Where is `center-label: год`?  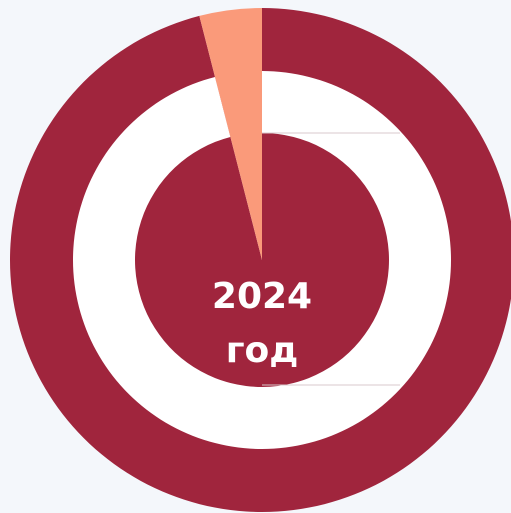
center-label: год is located at coordinates (262, 350).